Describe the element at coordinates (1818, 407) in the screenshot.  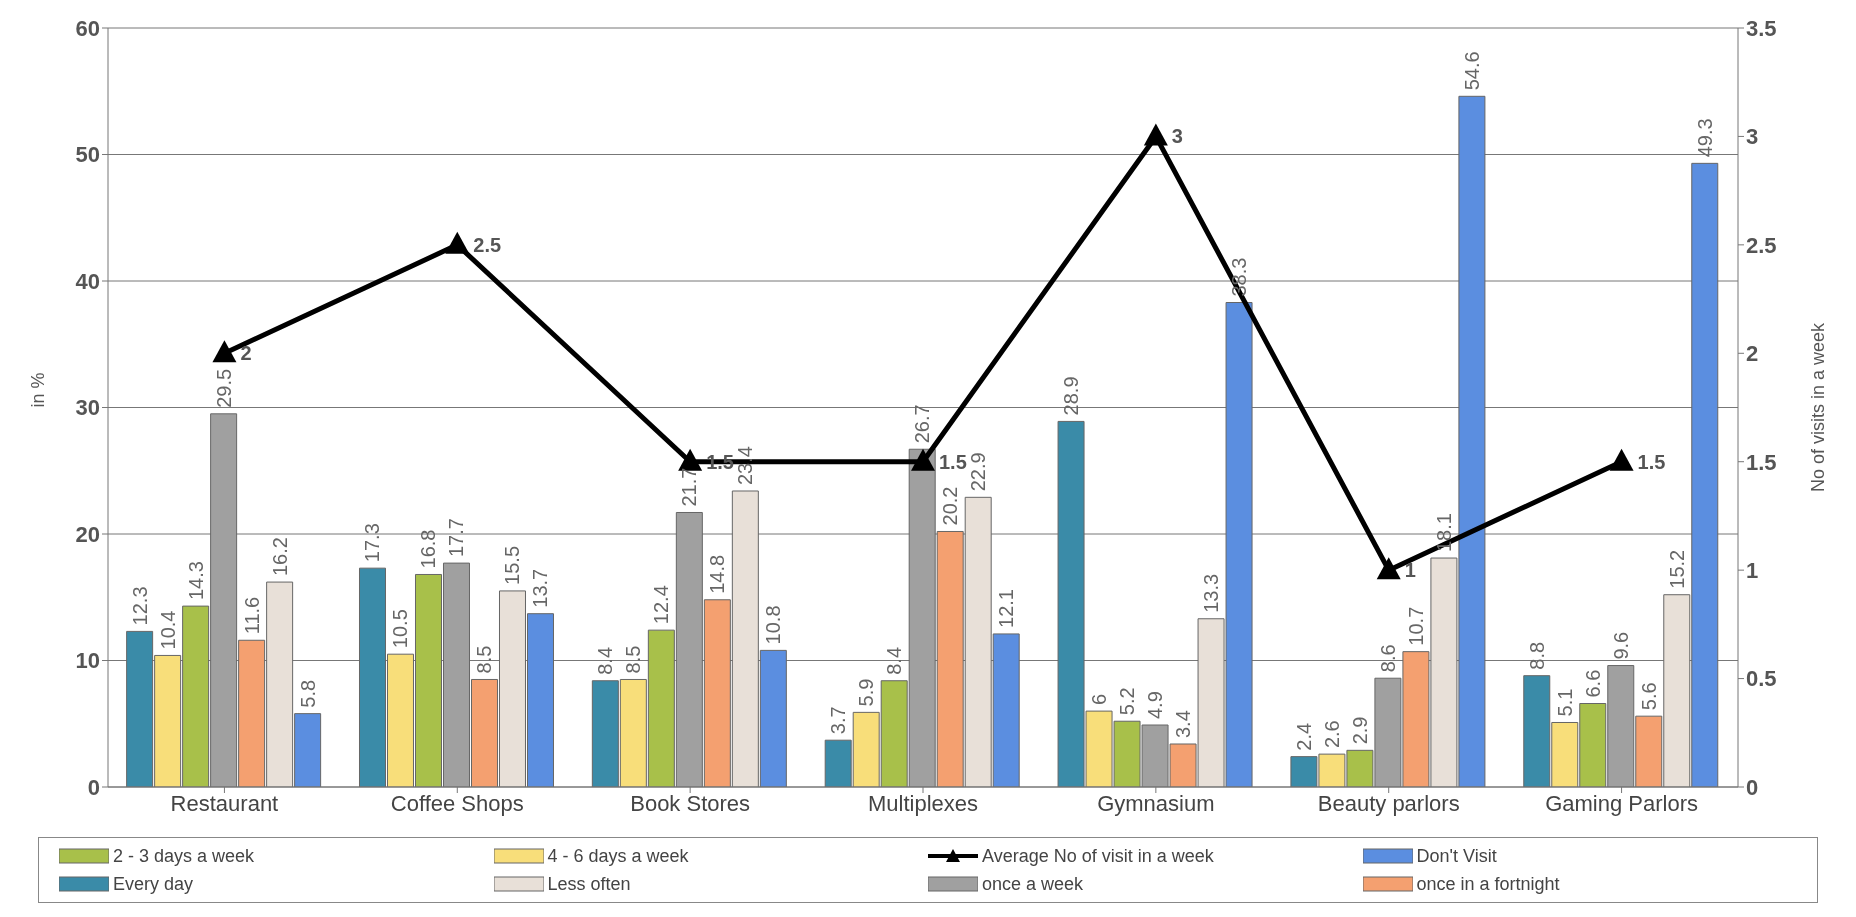
I see `y2-axis-title: No of visits in a week` at that location.